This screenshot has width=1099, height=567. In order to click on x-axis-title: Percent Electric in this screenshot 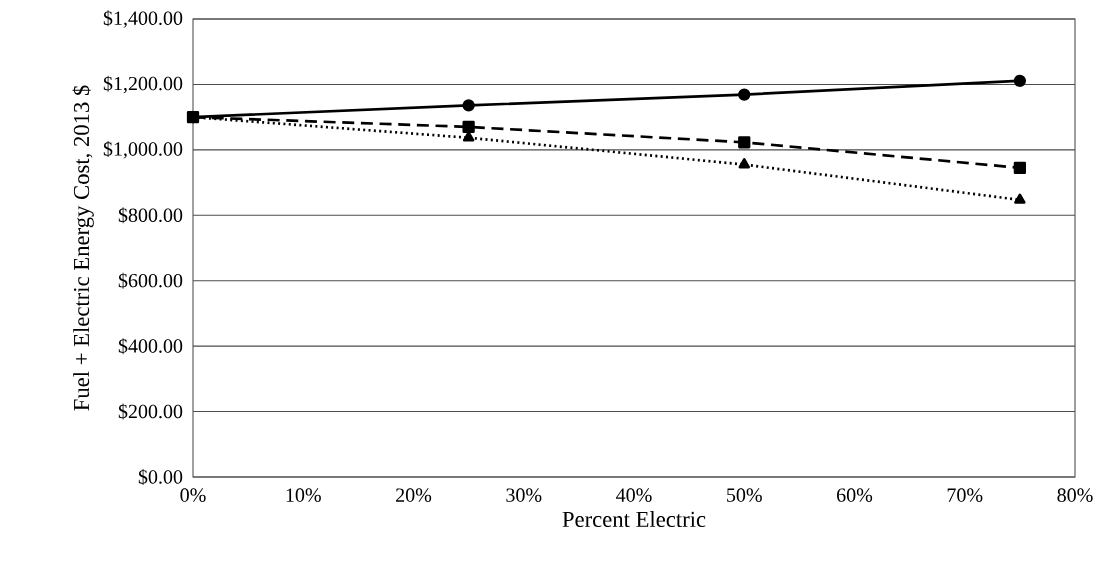, I will do `click(634, 519)`.